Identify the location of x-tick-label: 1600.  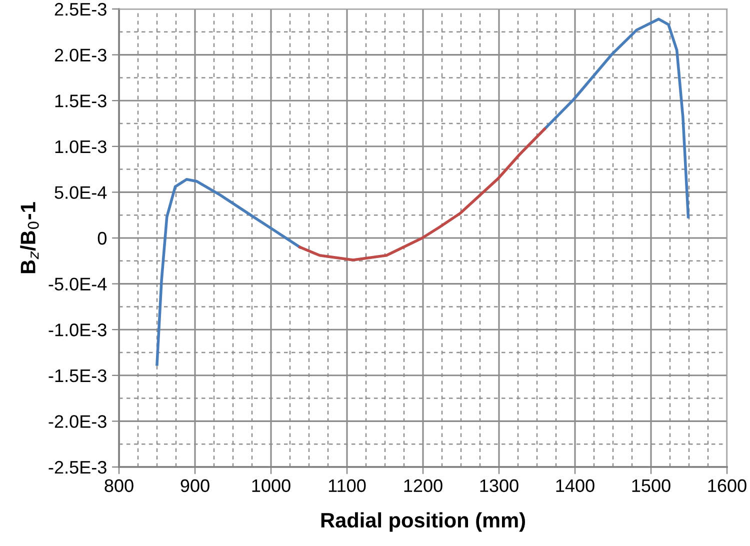
(727, 485).